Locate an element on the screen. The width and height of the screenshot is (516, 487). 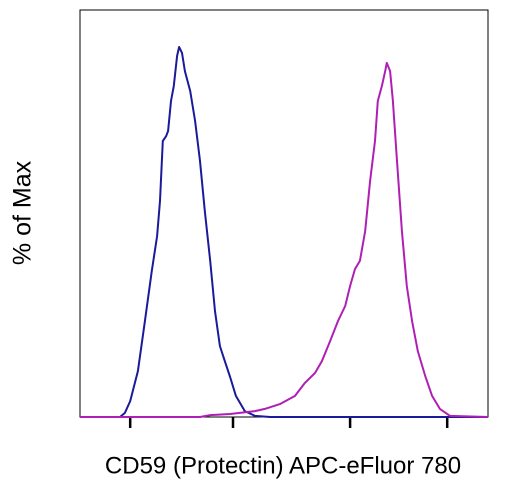
y-axis-label: % of Max is located at coordinates (23, 212).